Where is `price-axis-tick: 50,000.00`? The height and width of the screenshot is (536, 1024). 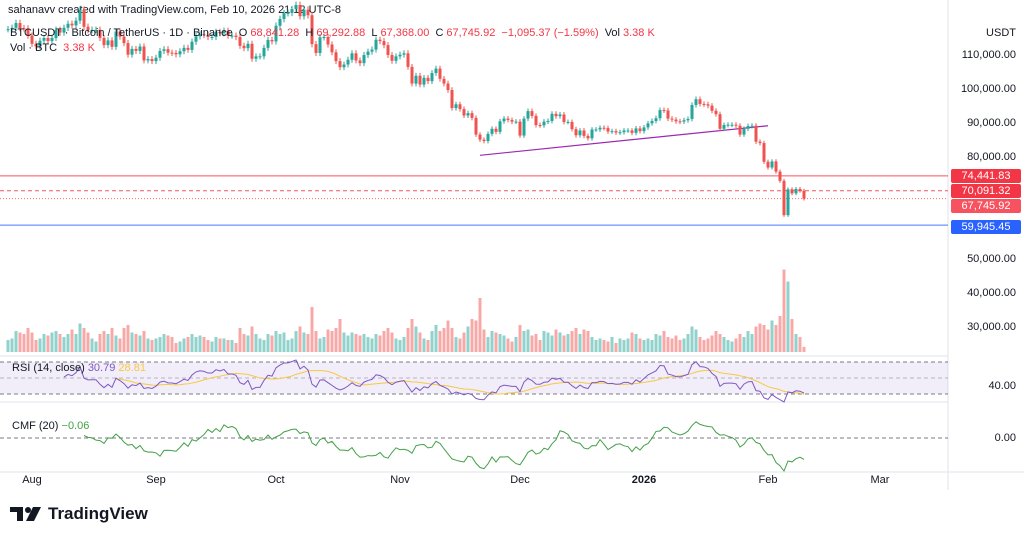 price-axis-tick: 50,000.00 is located at coordinates (991, 259).